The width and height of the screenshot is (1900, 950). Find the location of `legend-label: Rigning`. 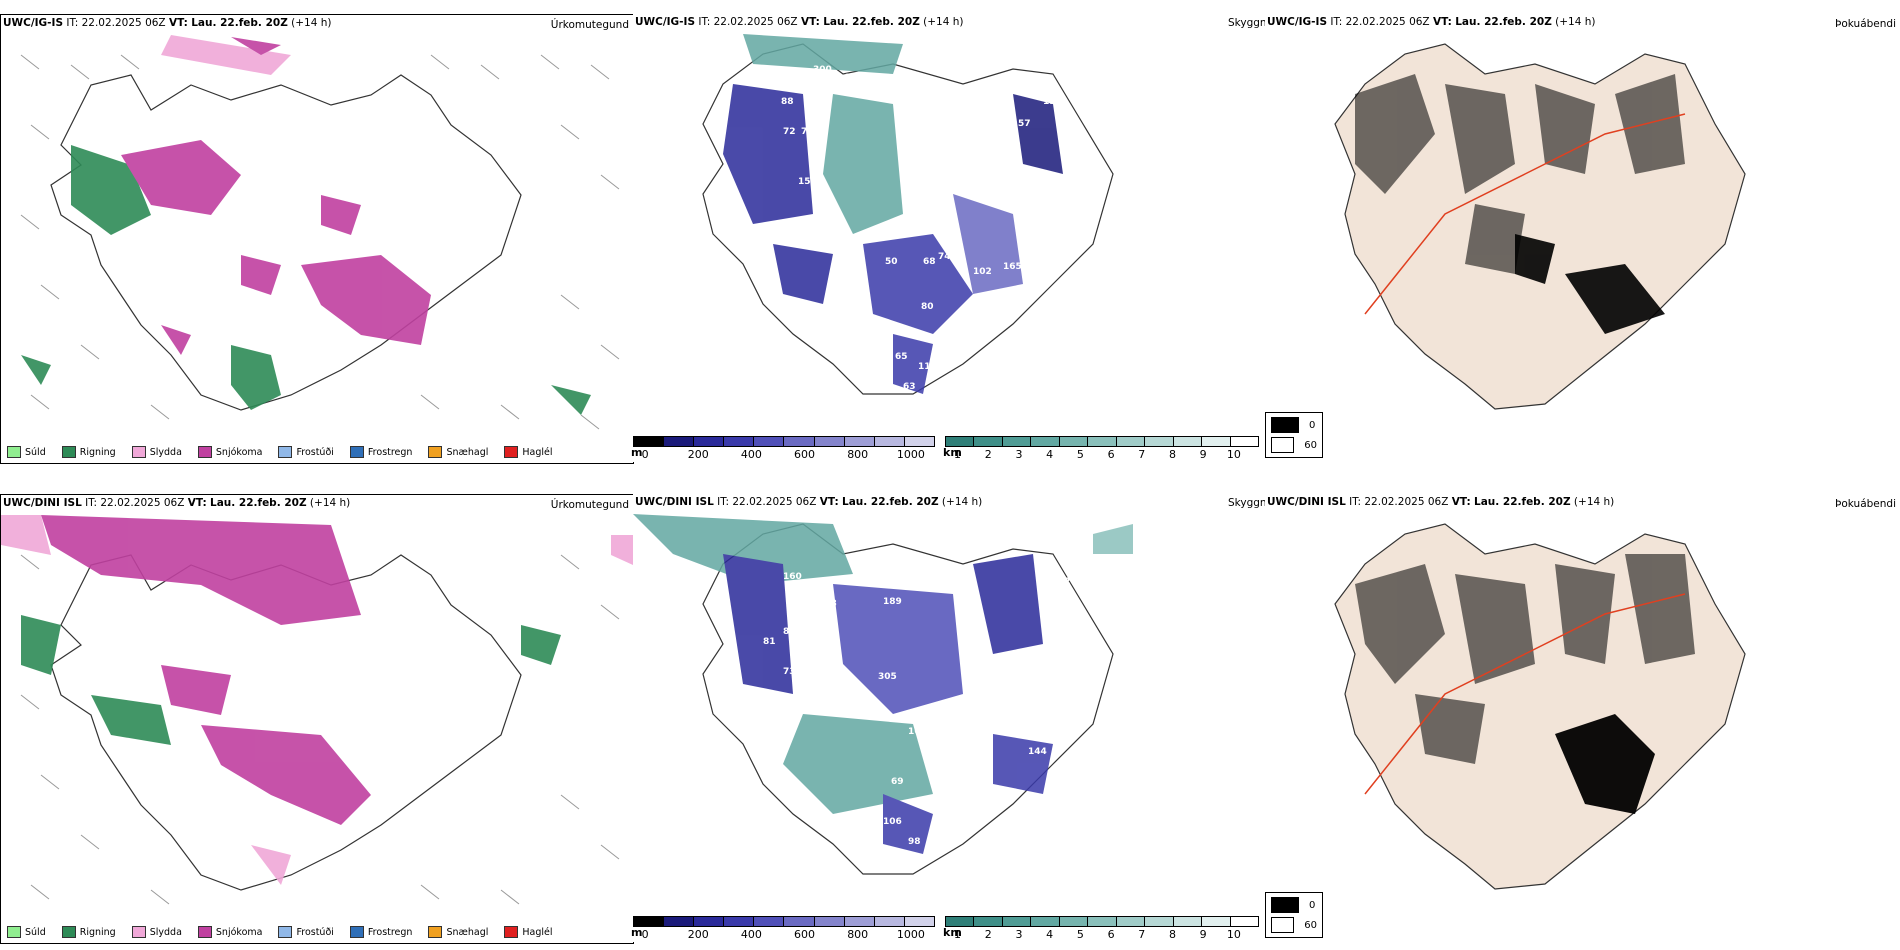

legend-label: Rigning is located at coordinates (97, 452).